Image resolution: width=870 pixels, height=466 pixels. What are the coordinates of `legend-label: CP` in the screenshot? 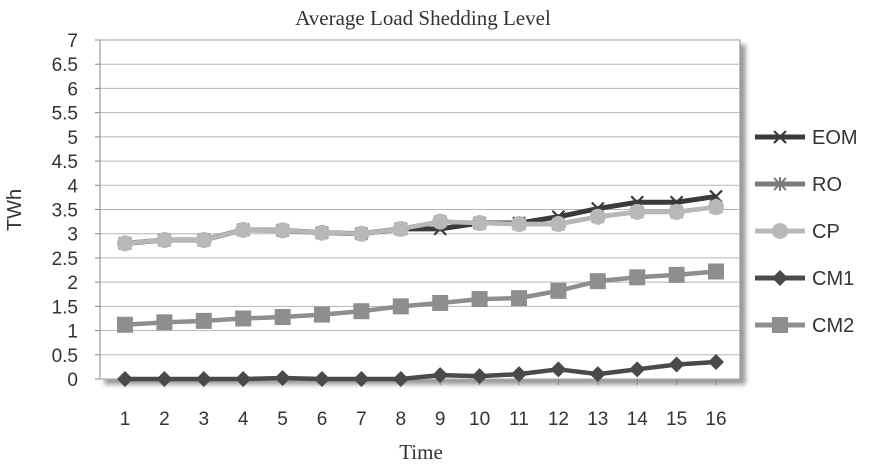 It's located at (826, 232).